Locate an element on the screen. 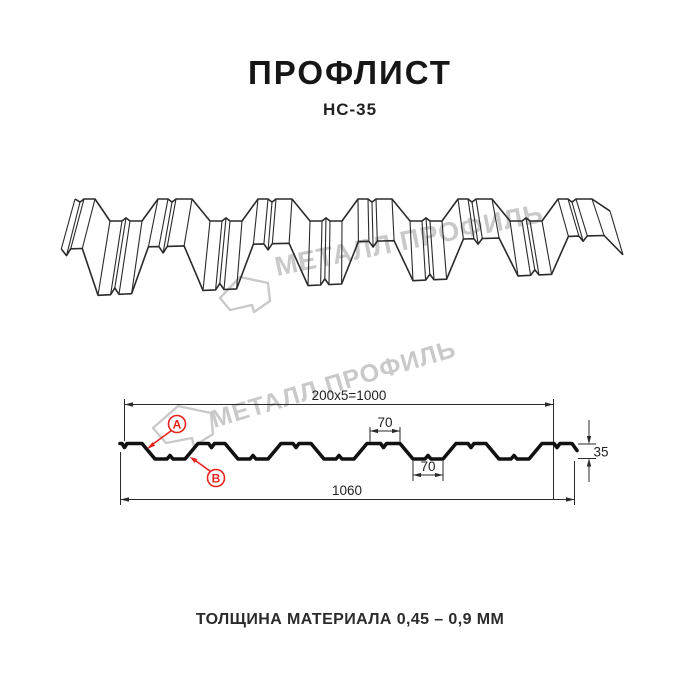  page-title: ПРОФЛИСТ is located at coordinates (350, 72).